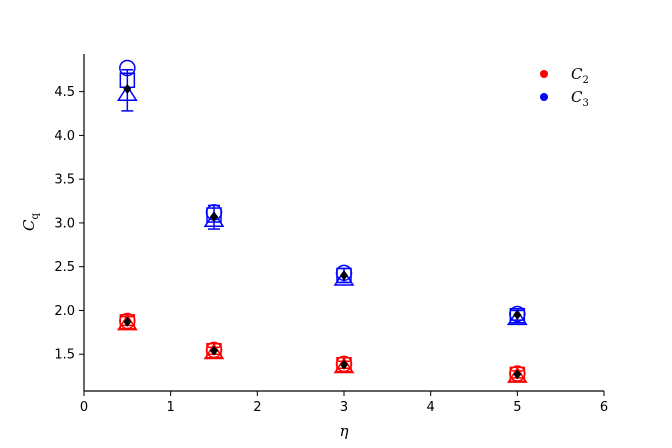 Image resolution: width=672 pixels, height=448 pixels. I want to click on y-axis-label: Cq, so click(30, 221).